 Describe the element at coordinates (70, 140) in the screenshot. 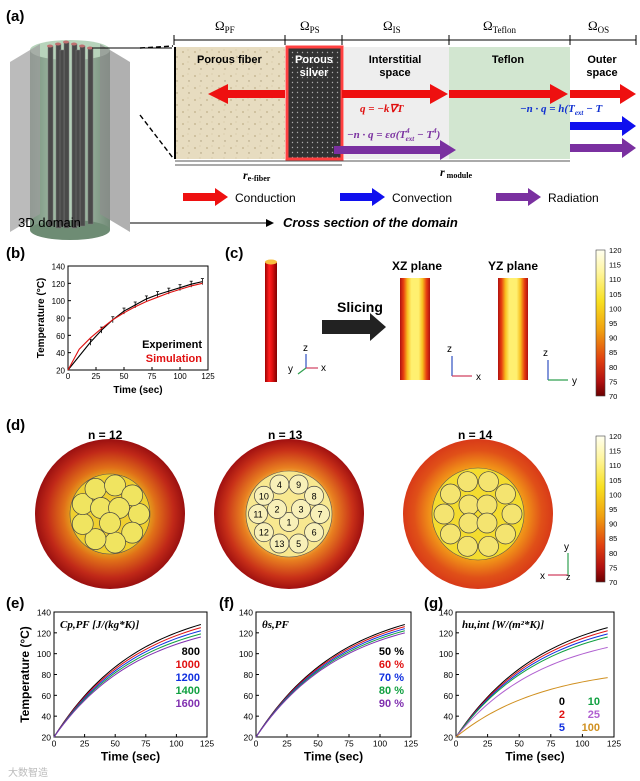

I see `cylinder-3d` at that location.